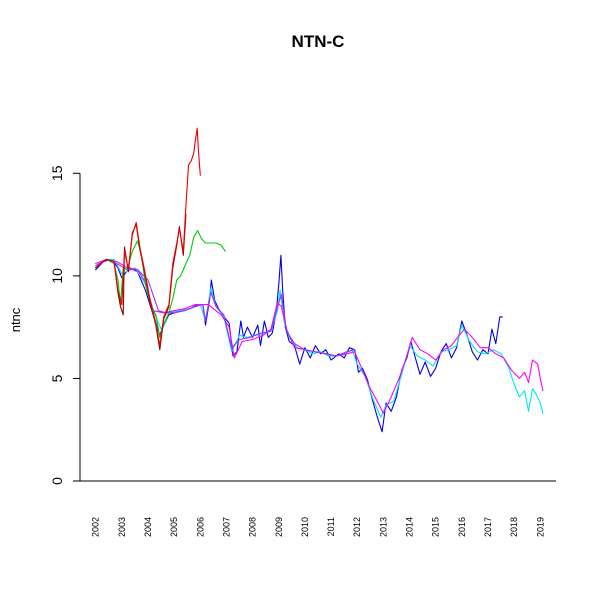 The width and height of the screenshot is (597, 594). What do you see at coordinates (540, 527) in the screenshot?
I see `x-tick-label: 2019` at bounding box center [540, 527].